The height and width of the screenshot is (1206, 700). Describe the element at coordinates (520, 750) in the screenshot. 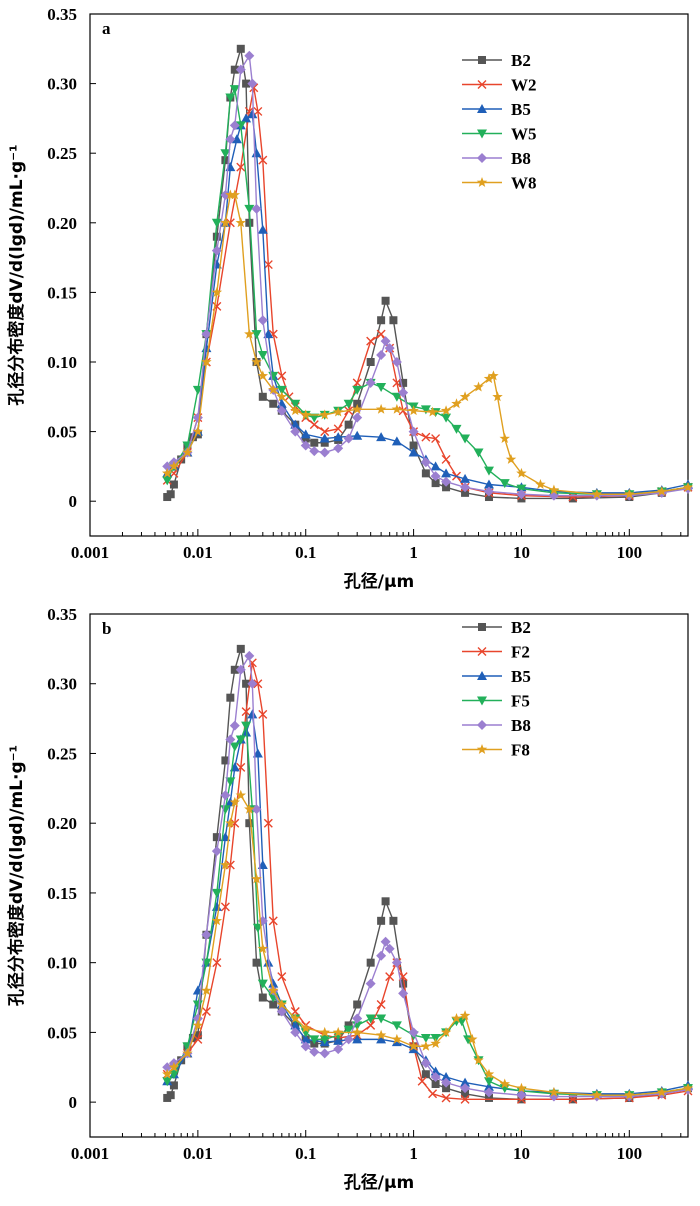

I see `legend-label: F8` at that location.